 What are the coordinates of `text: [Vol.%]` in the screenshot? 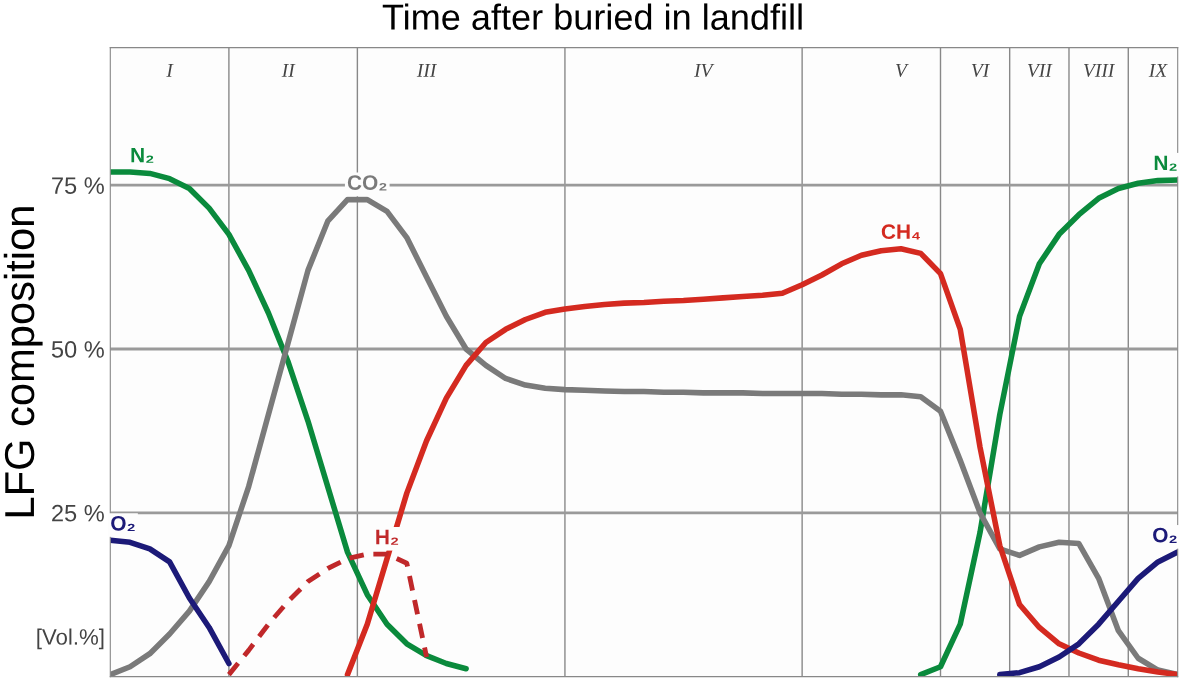 It's located at (70, 639).